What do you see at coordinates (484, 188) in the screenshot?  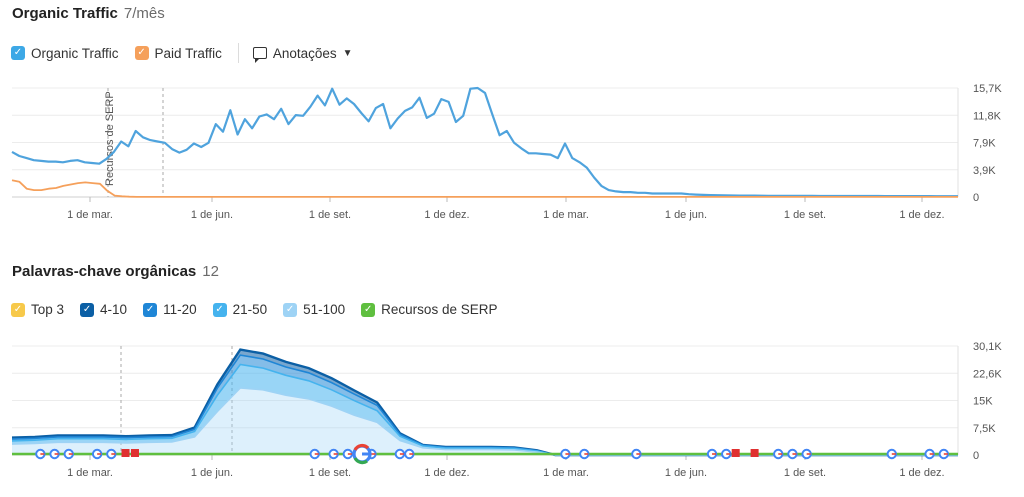 I see `paid-traffic-series-line` at bounding box center [484, 188].